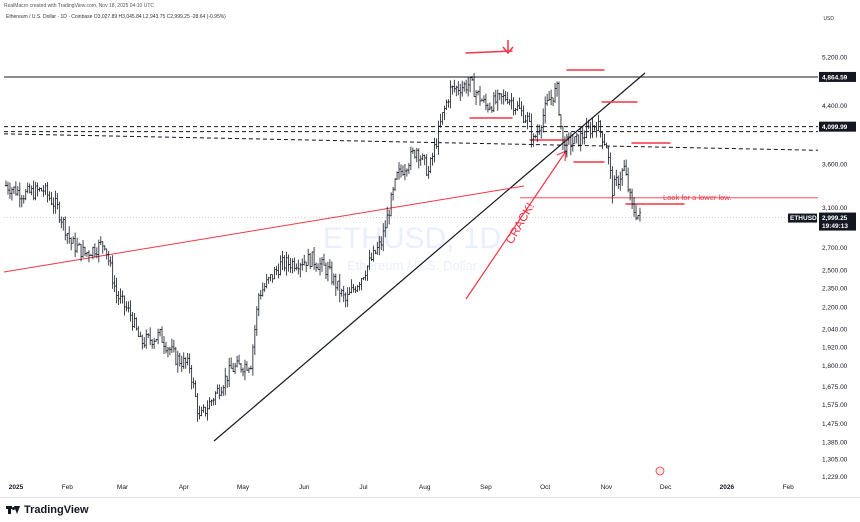 This screenshot has width=860, height=522. Describe the element at coordinates (411, 142) in the screenshot. I see `sloped-dashed-line` at that location.